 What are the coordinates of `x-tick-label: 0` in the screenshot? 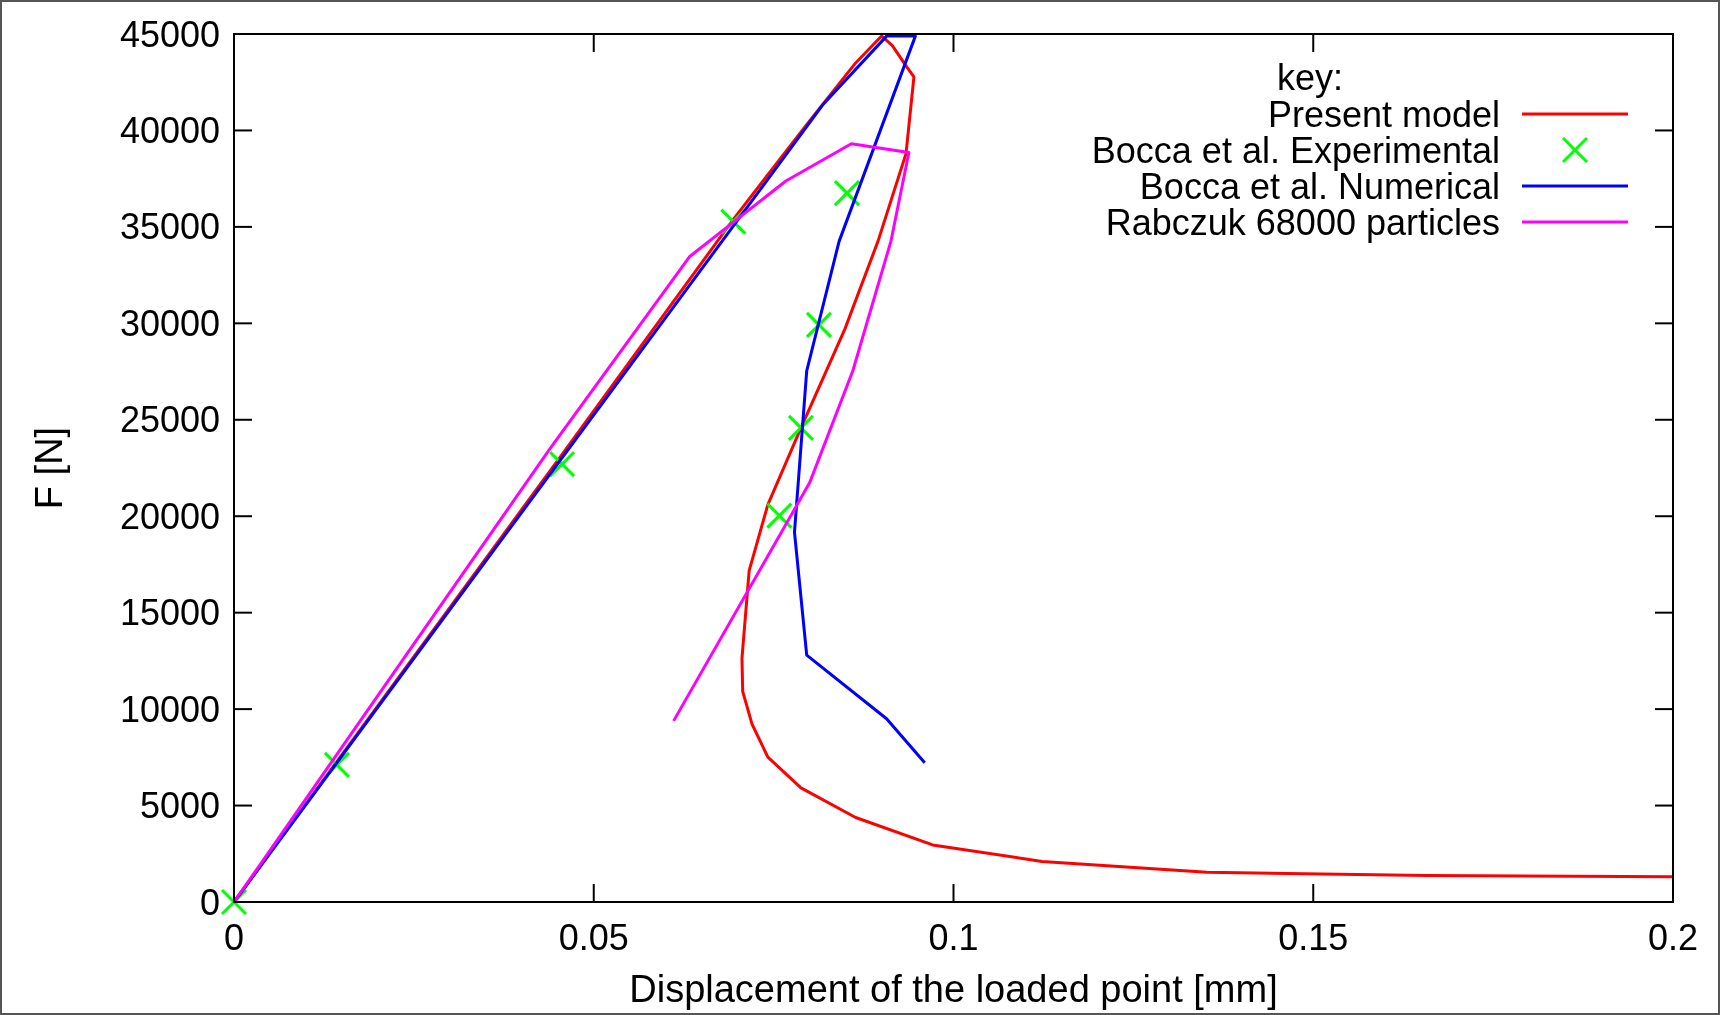 It's located at (234, 937).